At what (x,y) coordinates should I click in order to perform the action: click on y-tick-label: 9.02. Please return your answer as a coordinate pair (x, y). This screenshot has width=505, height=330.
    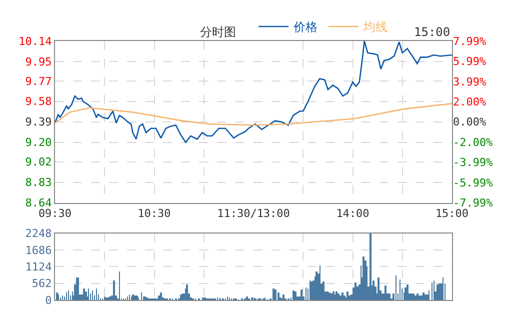
    Looking at the image, I should click on (38, 162).